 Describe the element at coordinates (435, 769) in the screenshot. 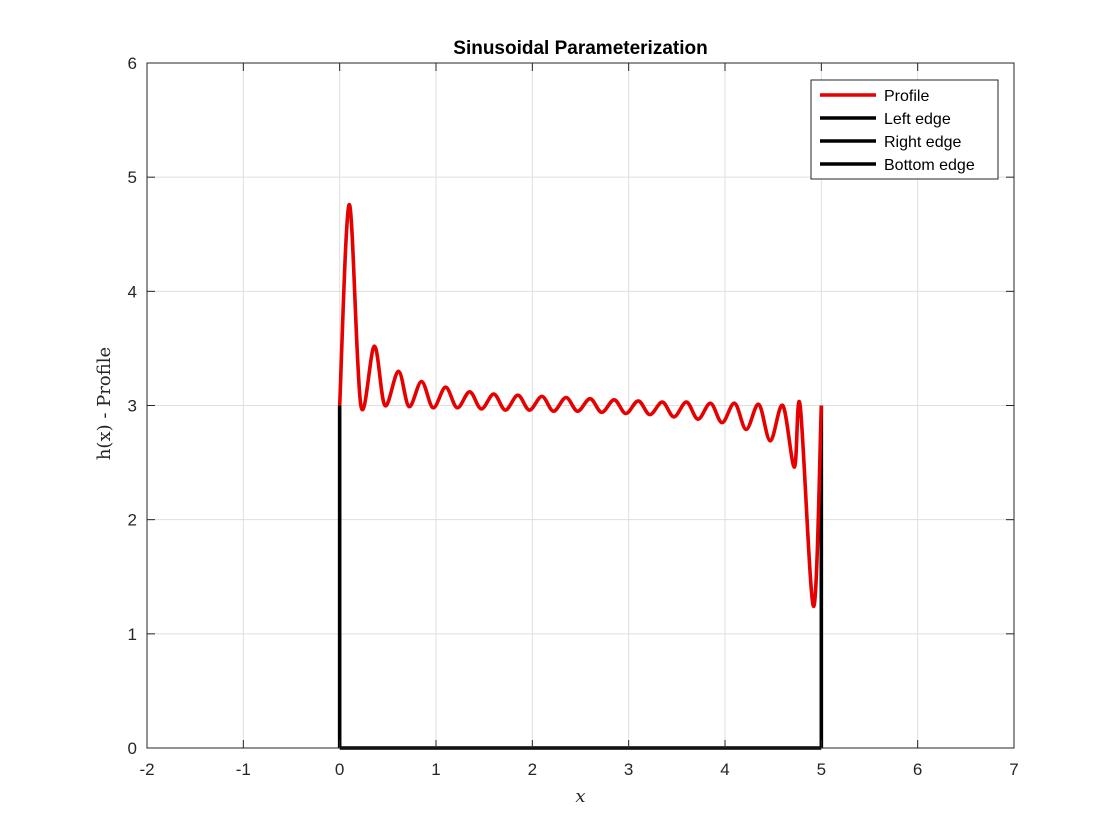

I see `x-tick-label: 1` at that location.